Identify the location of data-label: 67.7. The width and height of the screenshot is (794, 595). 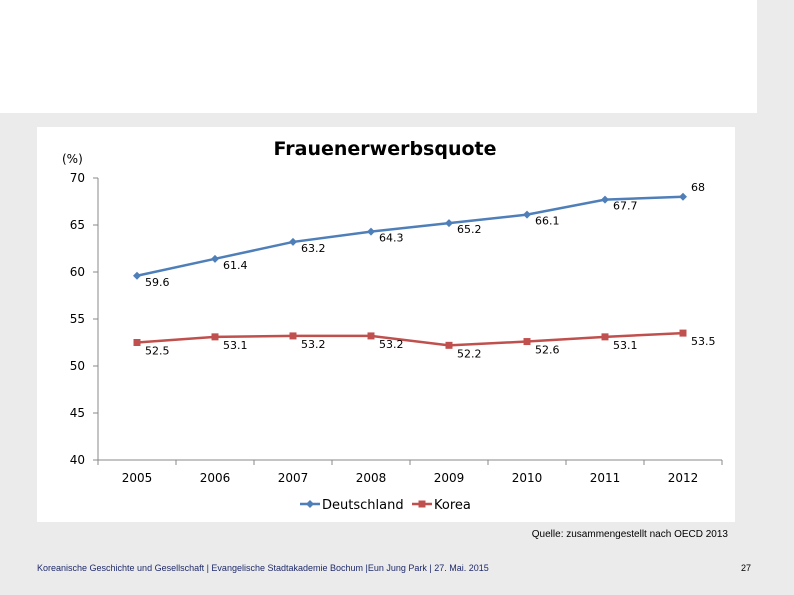
(625, 206).